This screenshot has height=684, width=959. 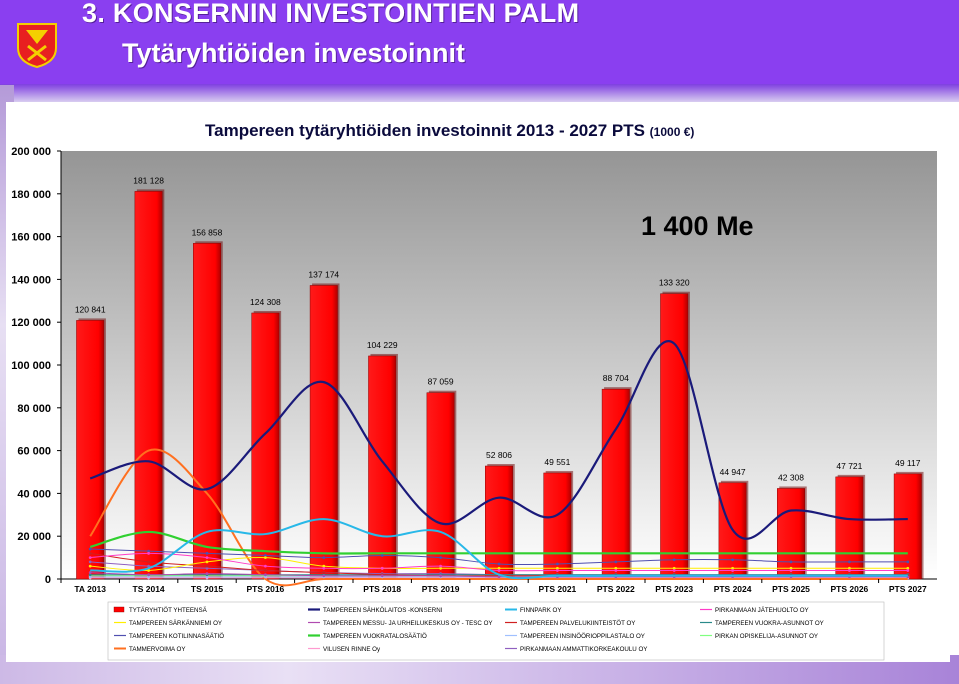 What do you see at coordinates (168, 610) in the screenshot?
I see `legend-label: TYTÄRYHTIÖT YHTEENSÄ` at bounding box center [168, 610].